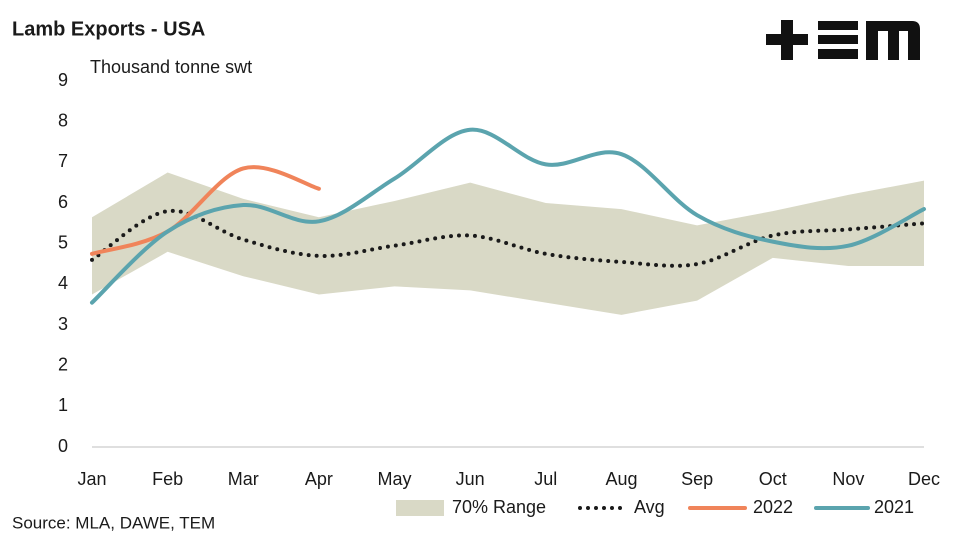 This screenshot has width=962, height=541. What do you see at coordinates (113, 522) in the screenshot?
I see `source: Source: MLA, DAWE, TEM` at bounding box center [113, 522].